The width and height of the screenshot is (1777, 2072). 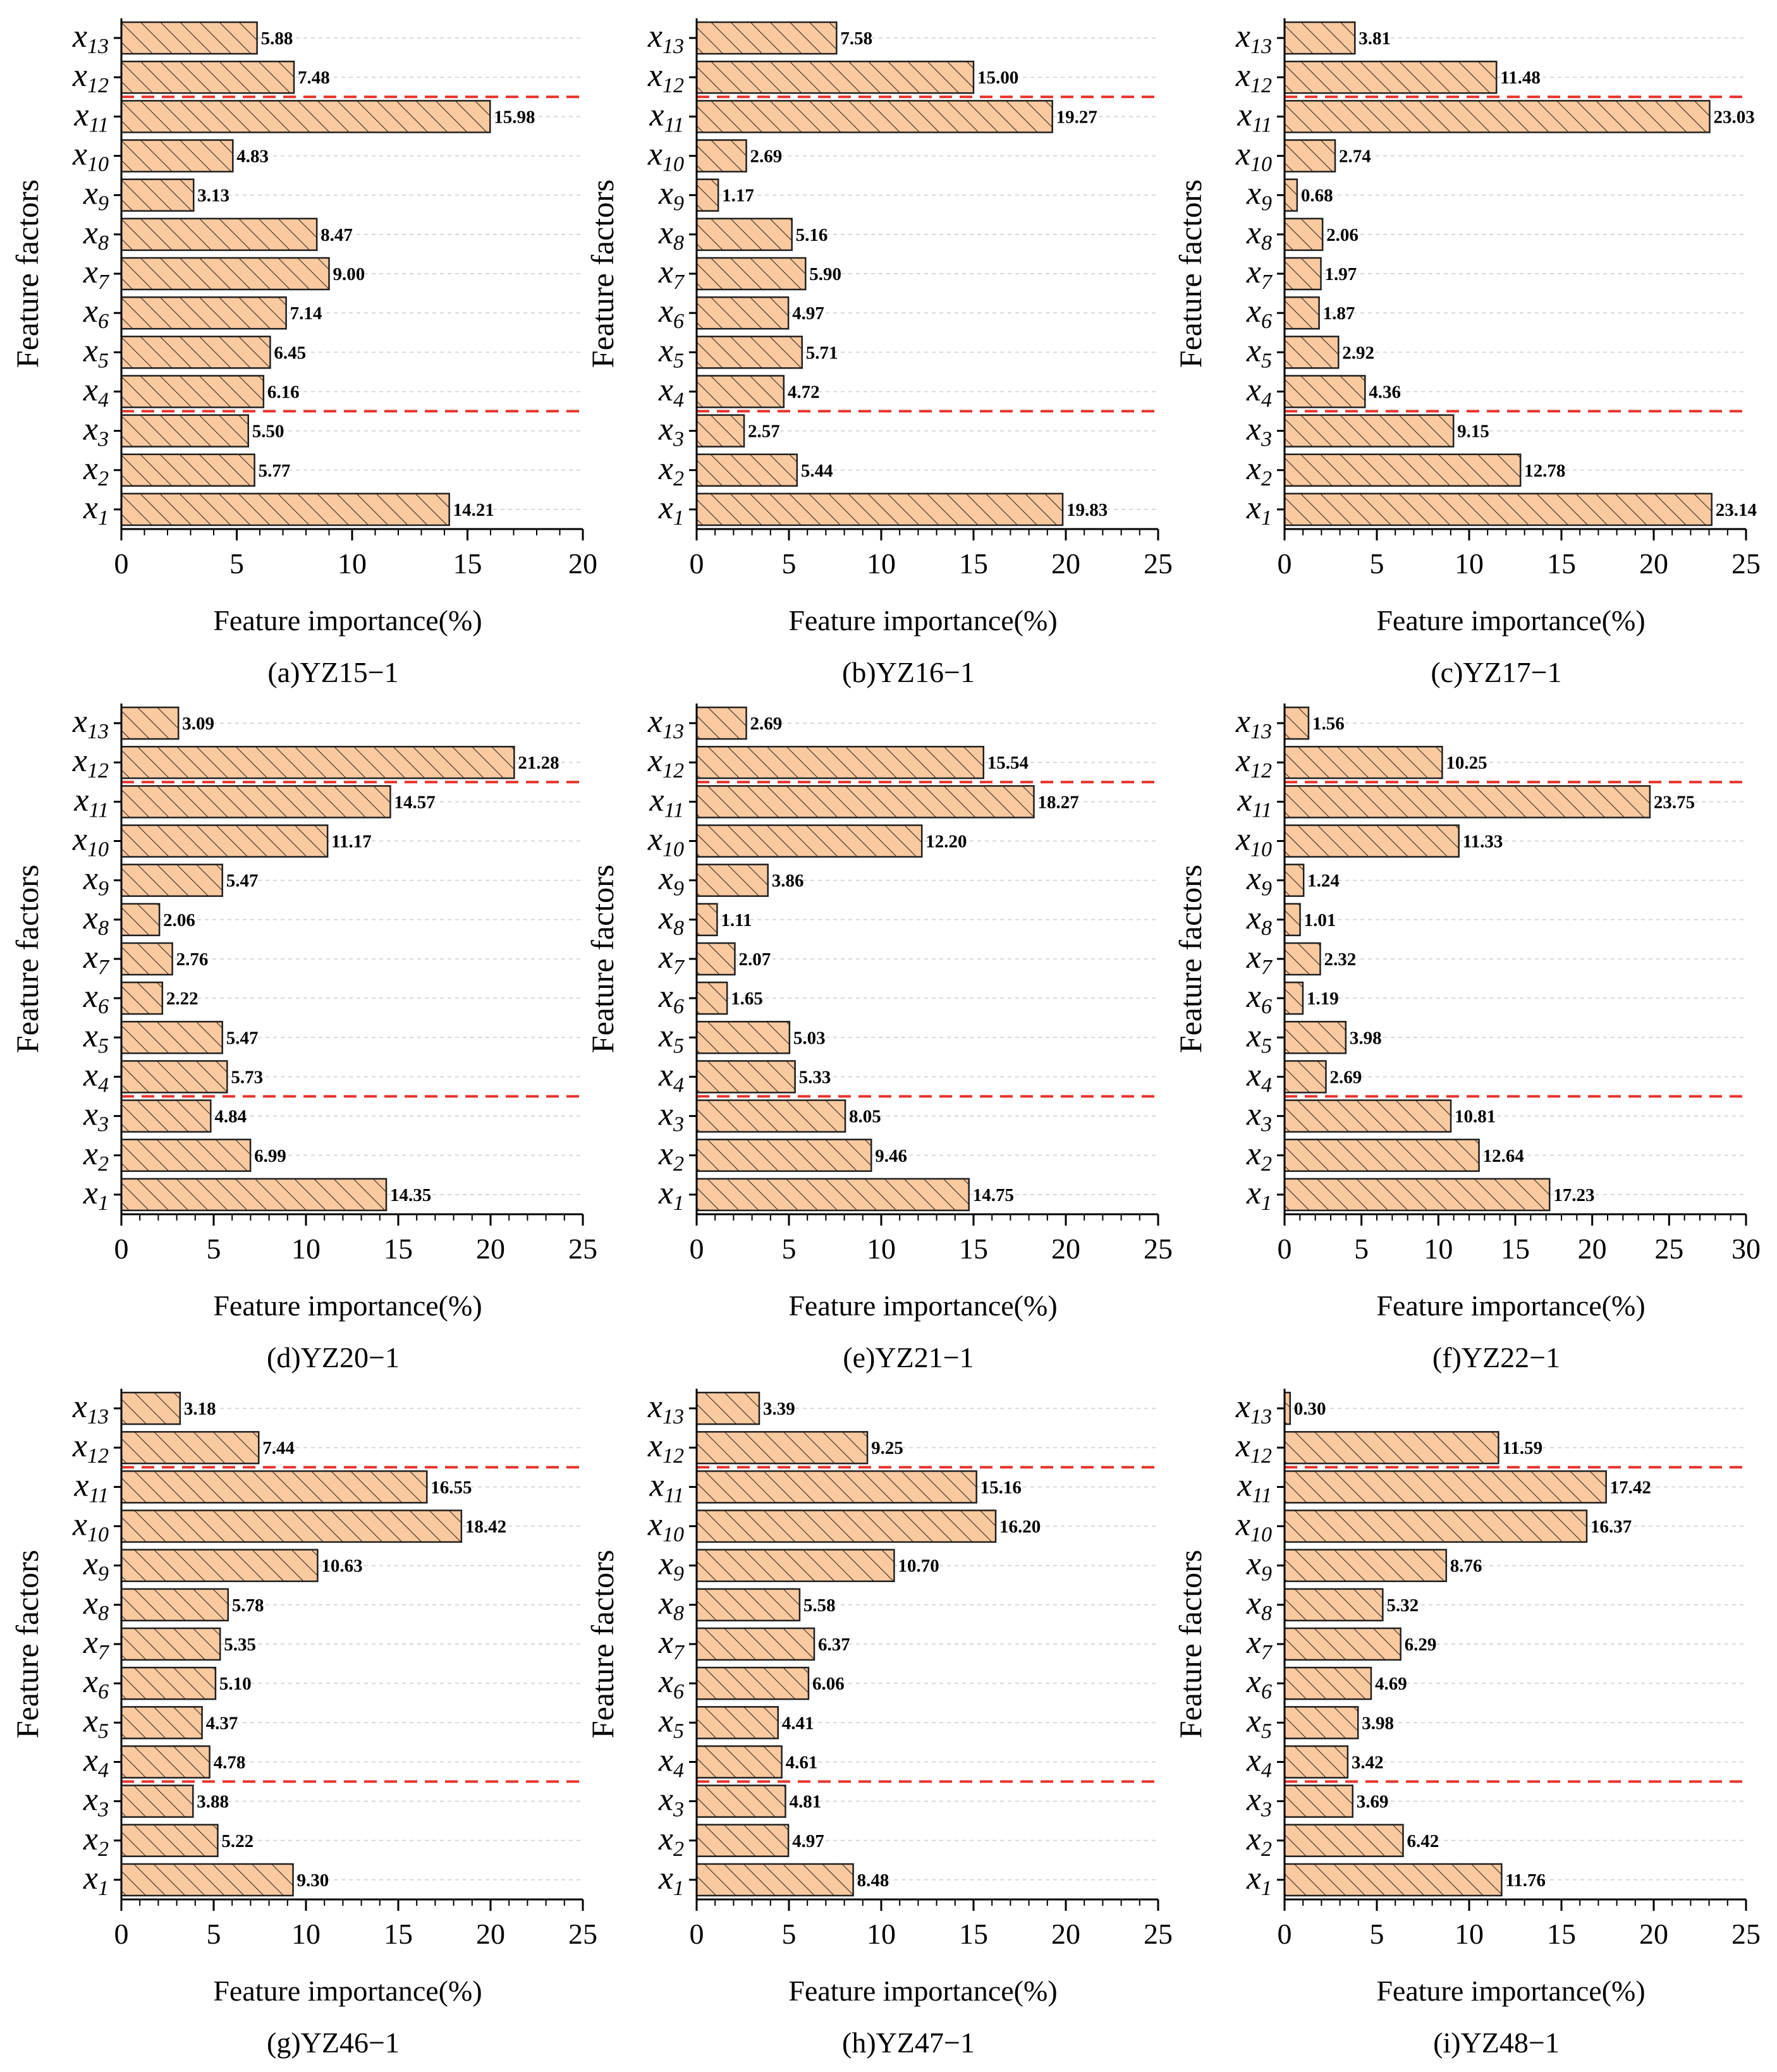 I want to click on value-label-x2: 9.46, so click(x=891, y=1156).